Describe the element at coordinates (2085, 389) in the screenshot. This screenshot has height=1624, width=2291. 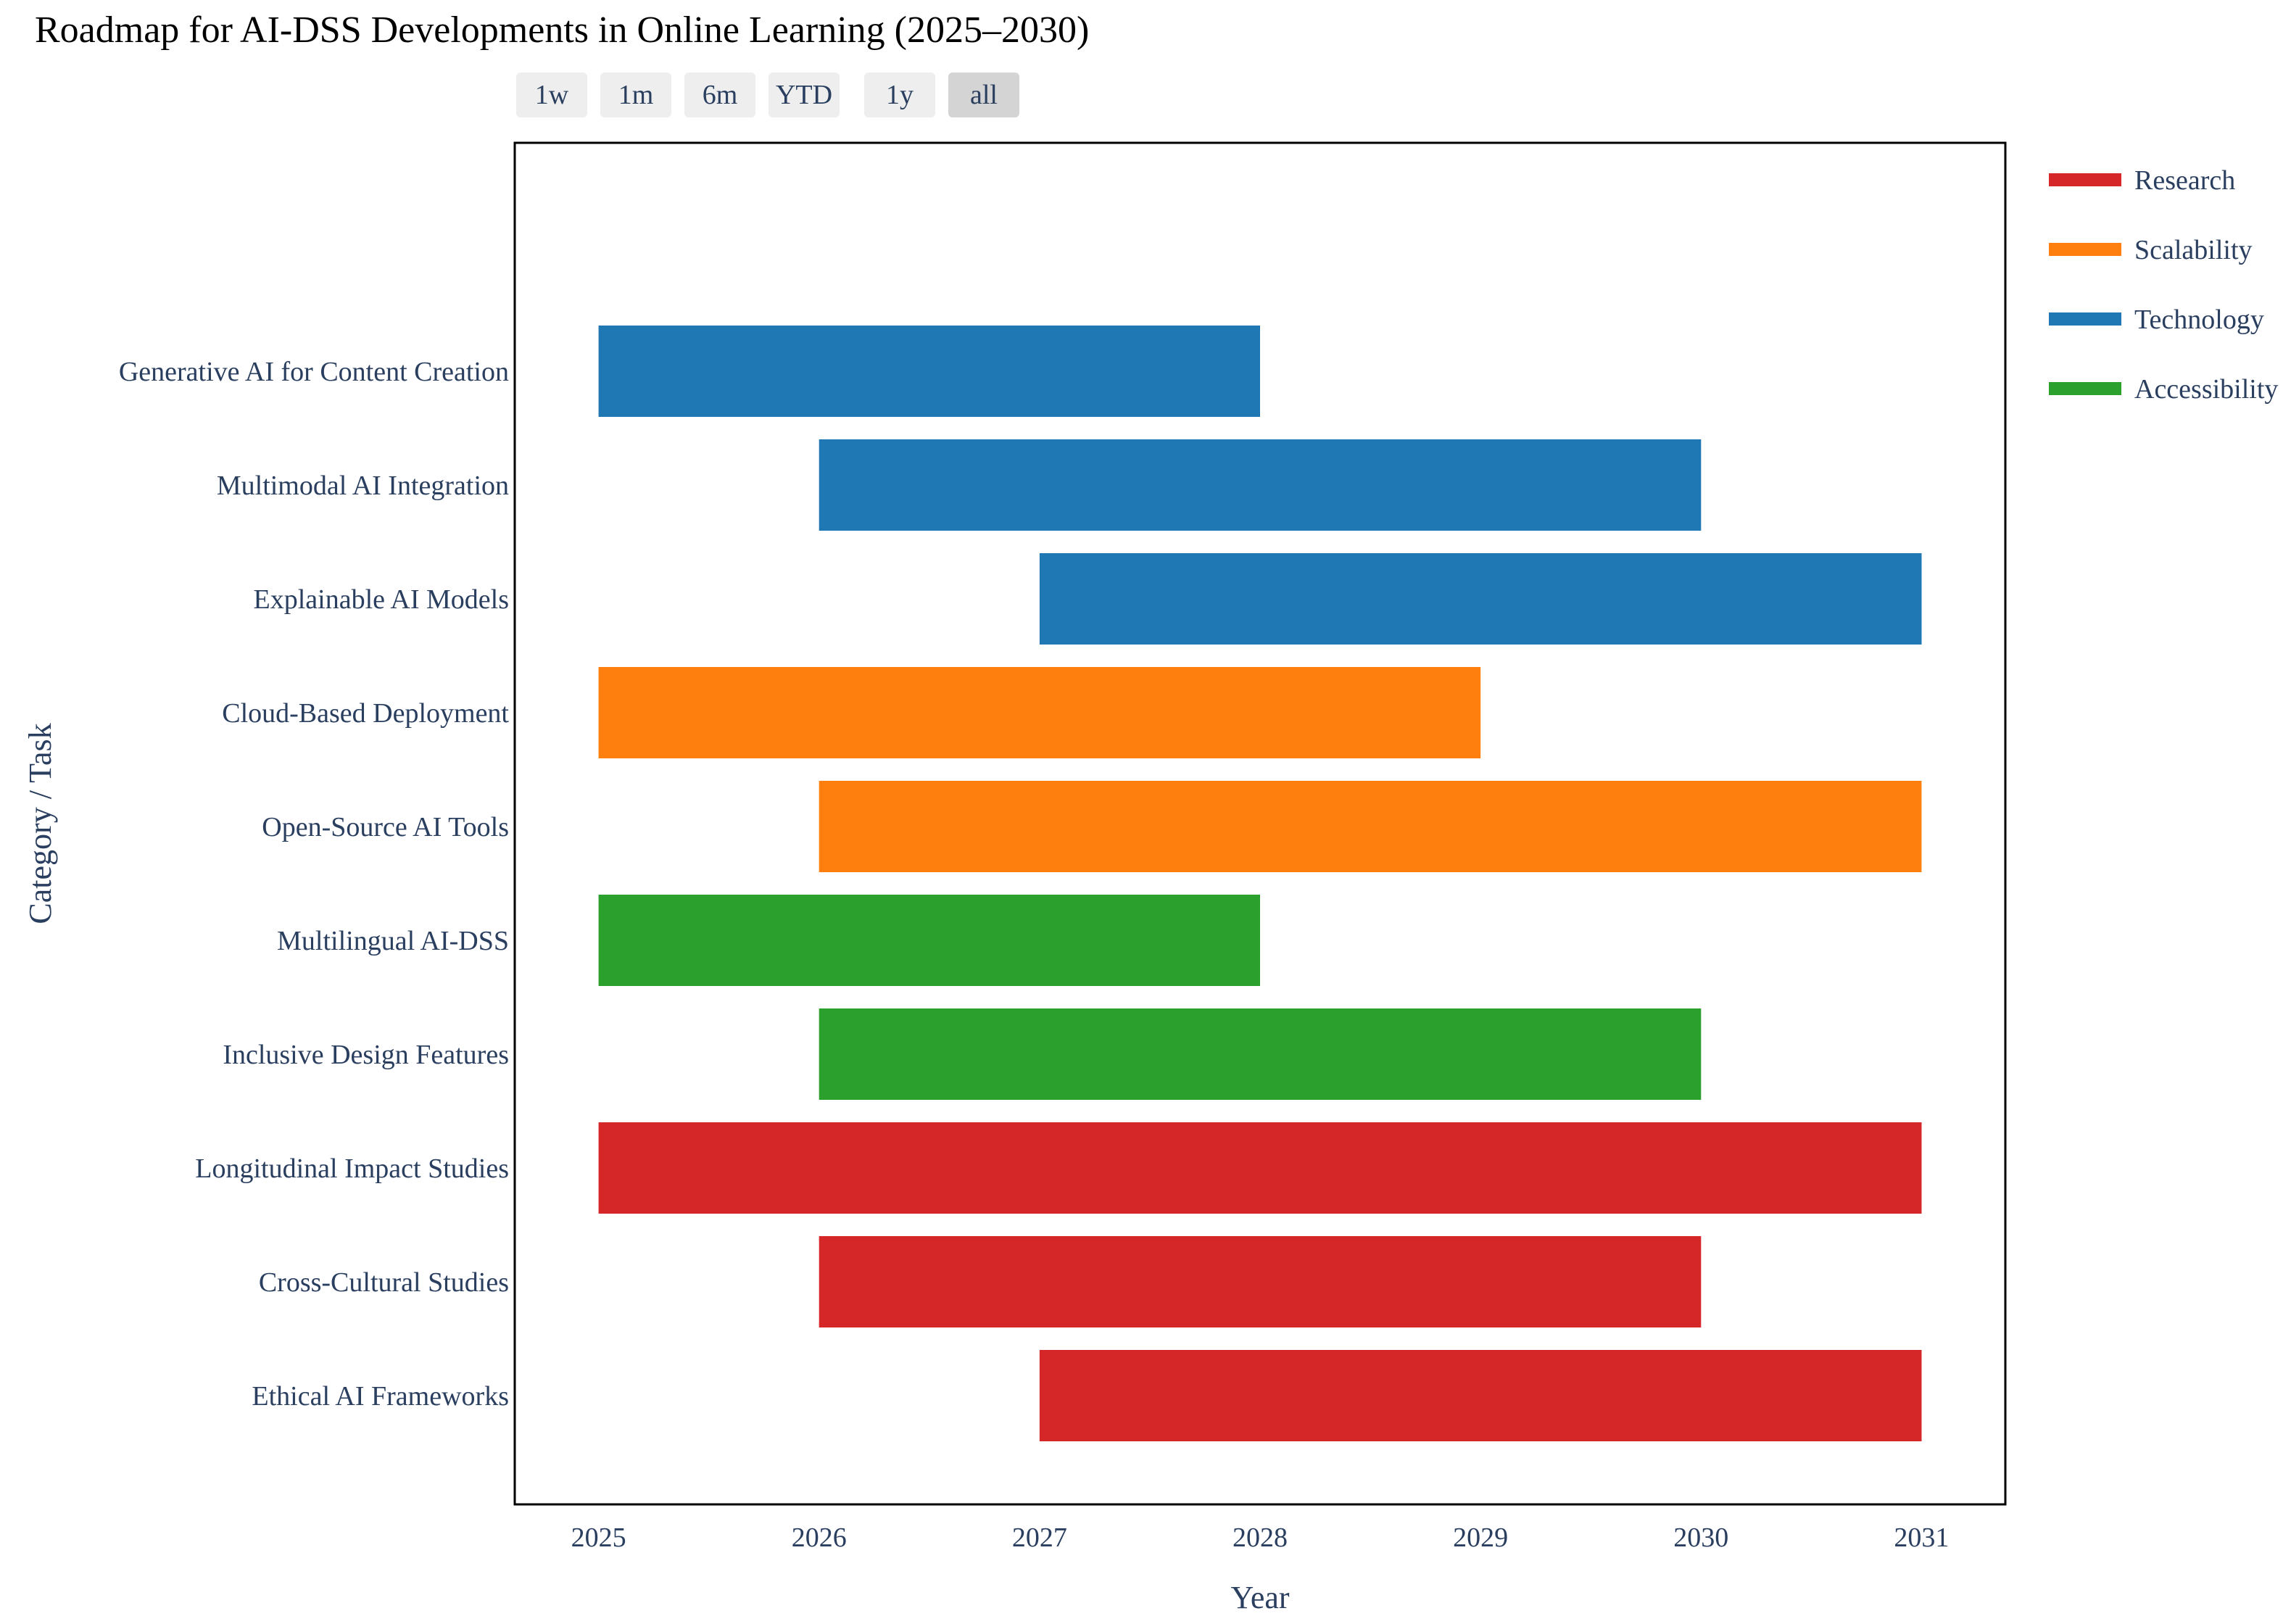
I see `legend-swatch-accessibility` at that location.